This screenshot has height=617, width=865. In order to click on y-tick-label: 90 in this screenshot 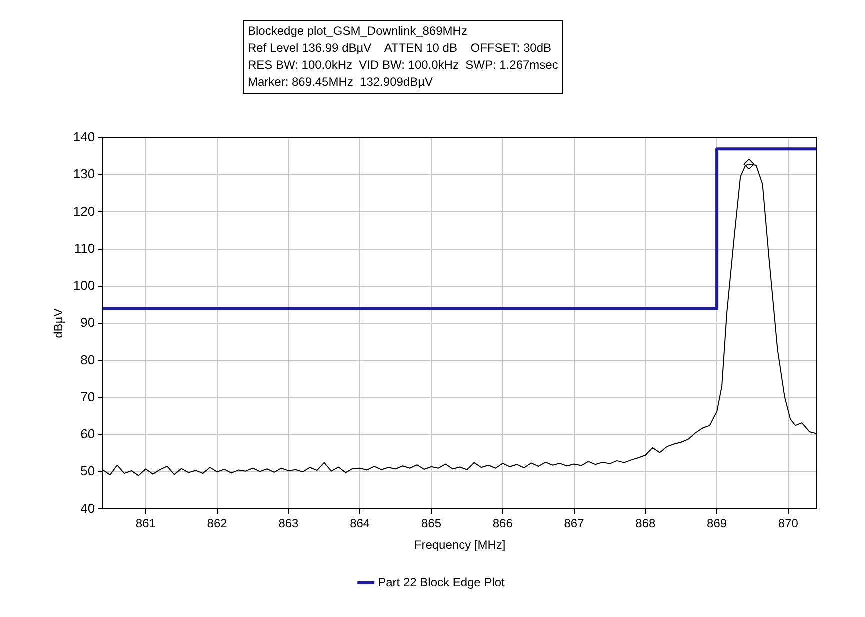, I will do `click(88, 322)`.